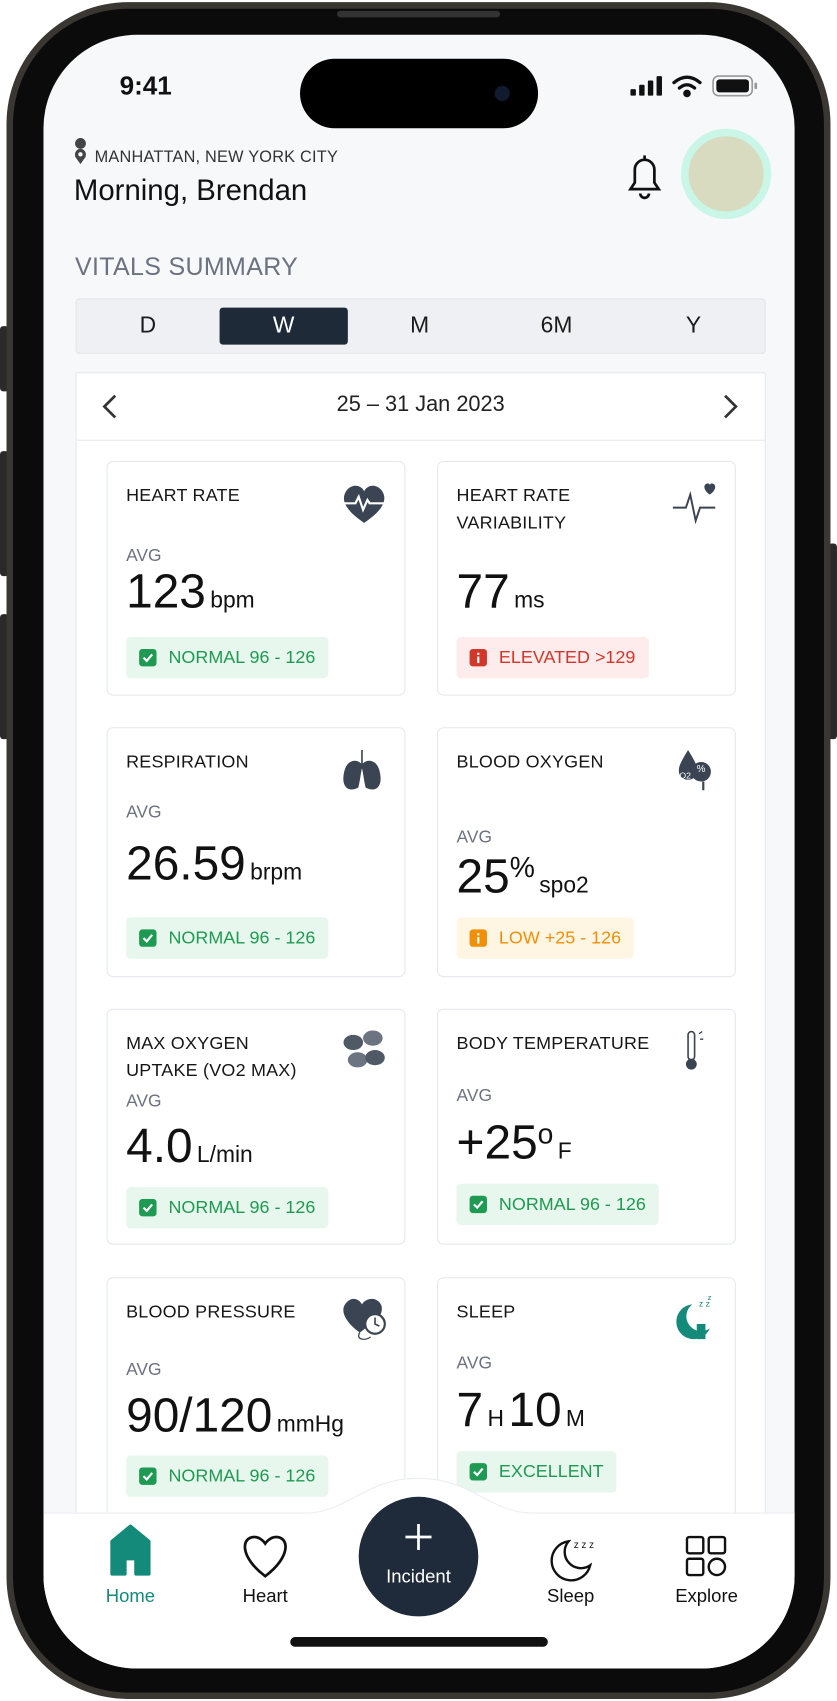 The width and height of the screenshot is (837, 1701). Describe the element at coordinates (192, 592) in the screenshot. I see `card-value: 123 bpm` at that location.